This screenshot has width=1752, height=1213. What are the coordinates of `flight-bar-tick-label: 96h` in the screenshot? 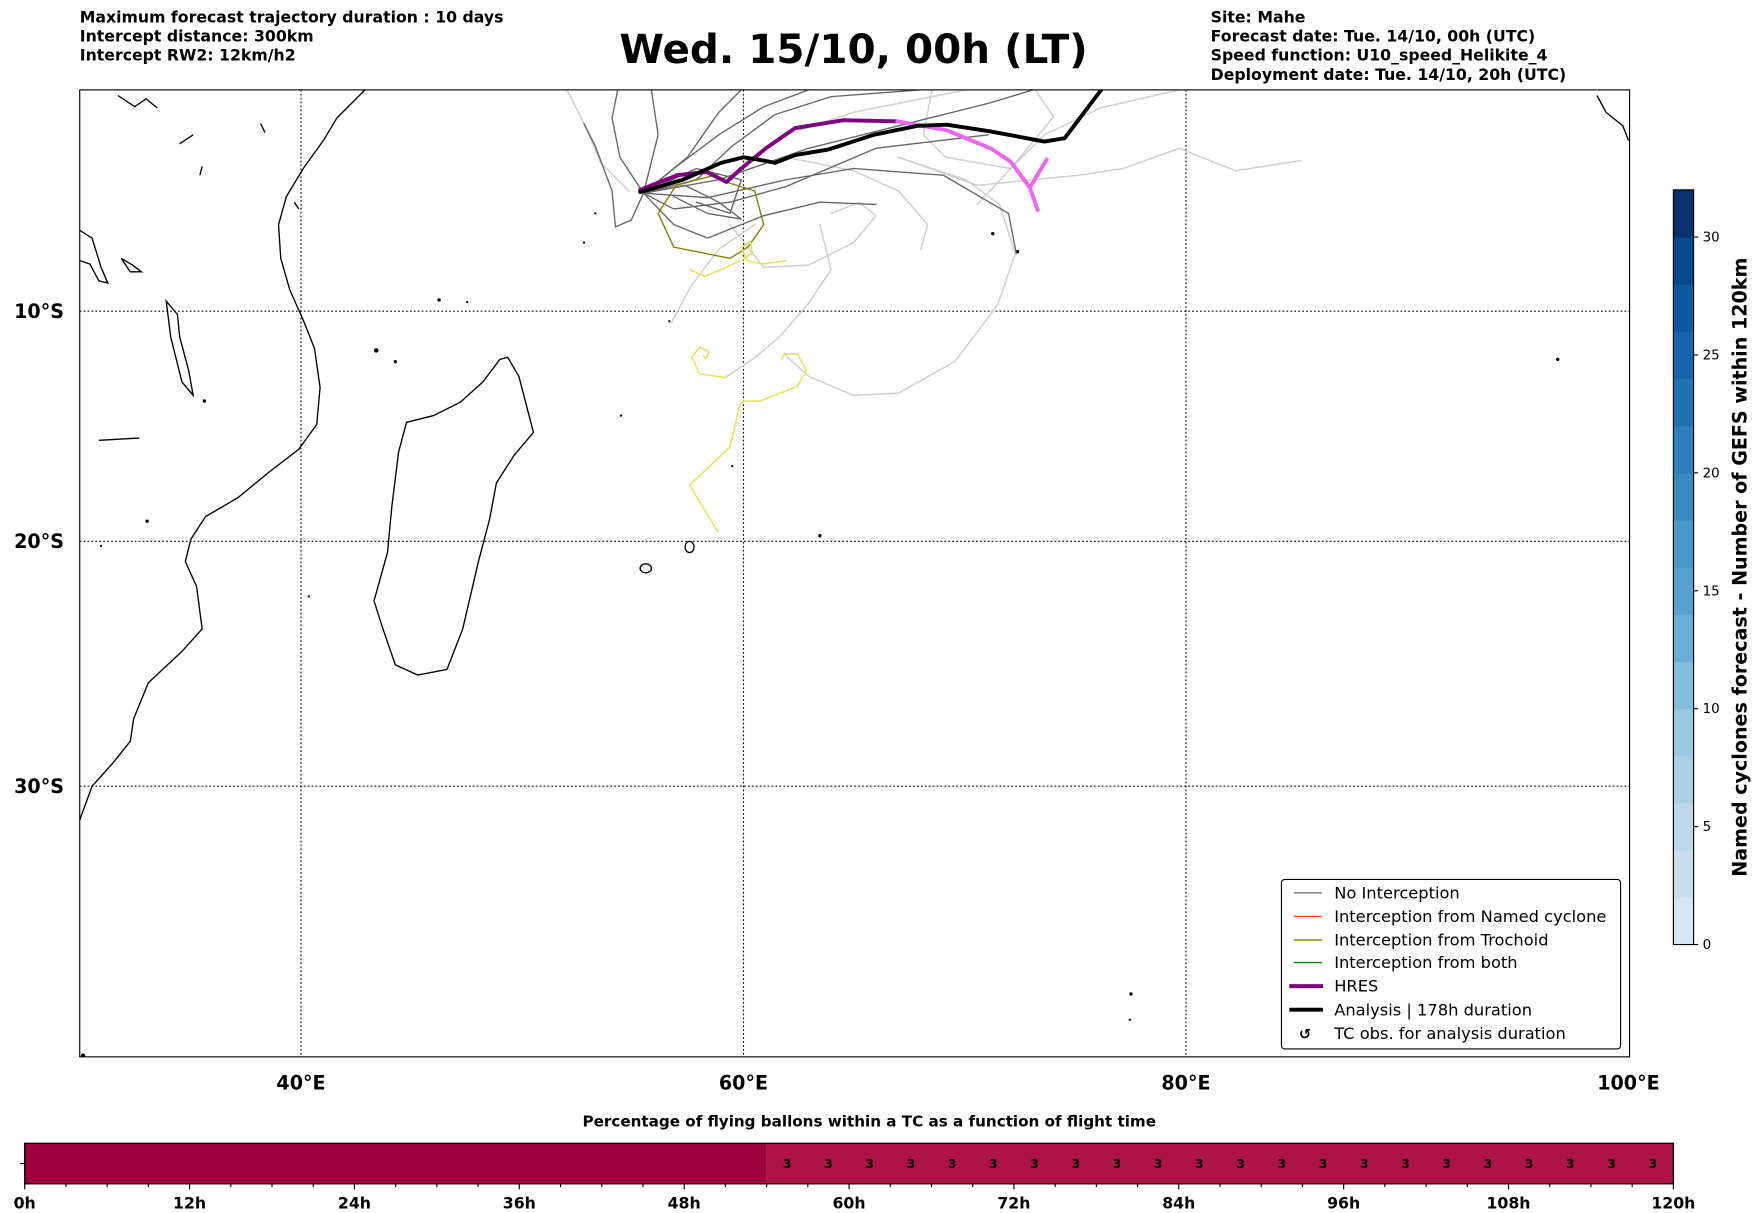 It's located at (1343, 1202).